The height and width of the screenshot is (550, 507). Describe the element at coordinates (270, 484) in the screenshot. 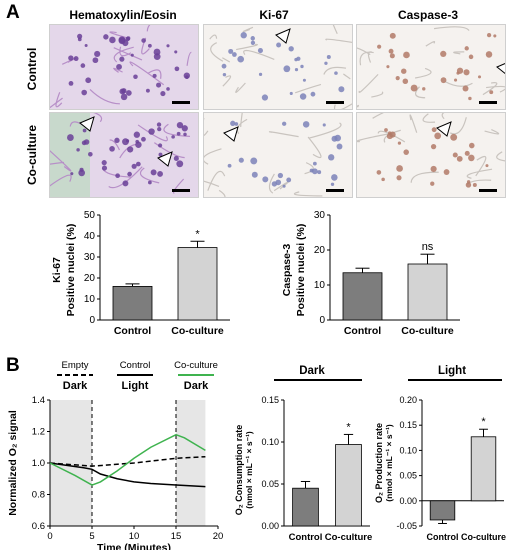

I see `y-tick-label: 0.05` at that location.